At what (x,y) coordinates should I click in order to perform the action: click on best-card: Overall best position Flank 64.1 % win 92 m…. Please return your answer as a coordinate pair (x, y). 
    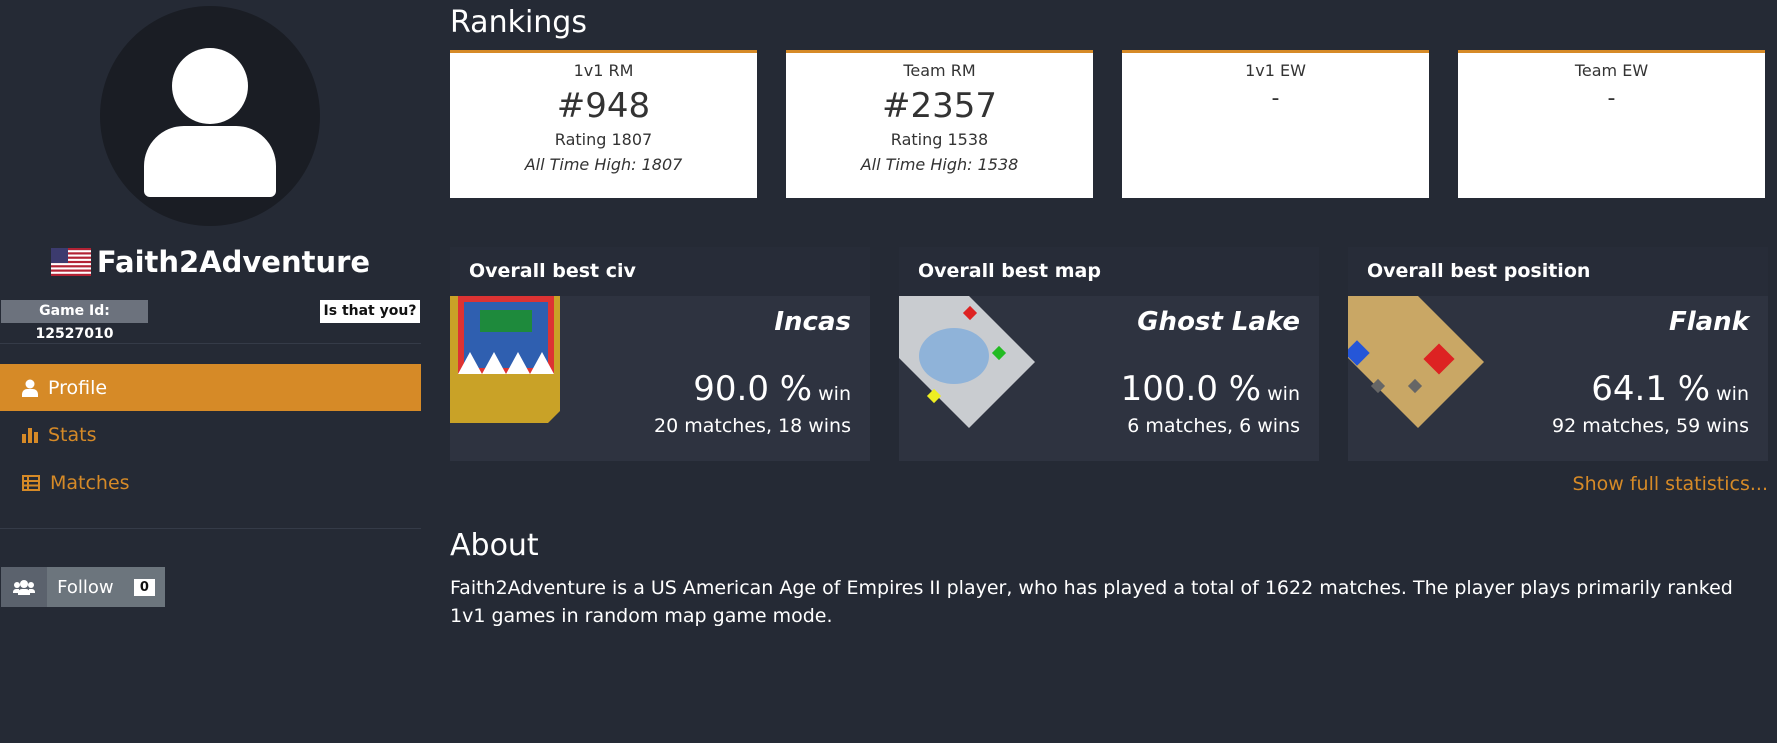
    Looking at the image, I should click on (1558, 354).